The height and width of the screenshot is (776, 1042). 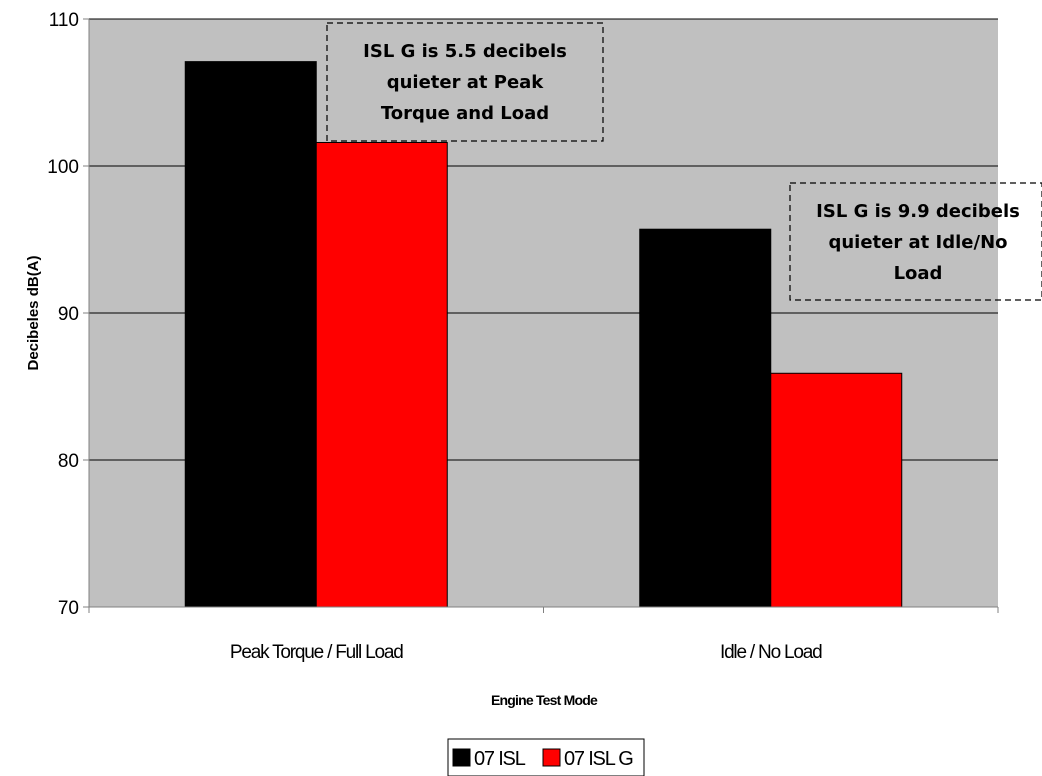 What do you see at coordinates (64, 20) in the screenshot?
I see `y-tick-label: 110` at bounding box center [64, 20].